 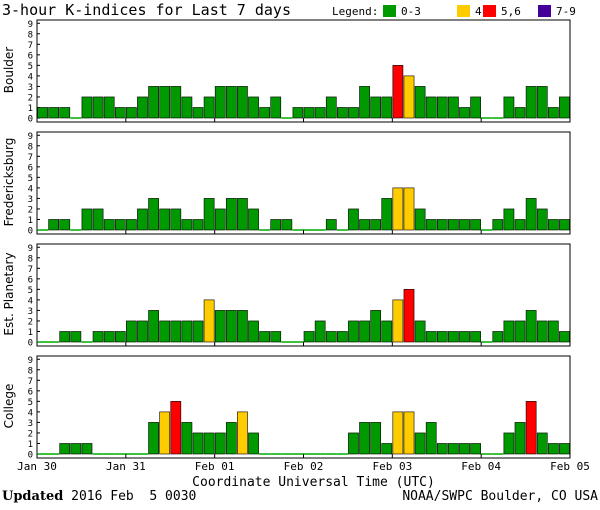 What do you see at coordinates (30, 344) in the screenshot?
I see `y-tick-label: 0` at bounding box center [30, 344].